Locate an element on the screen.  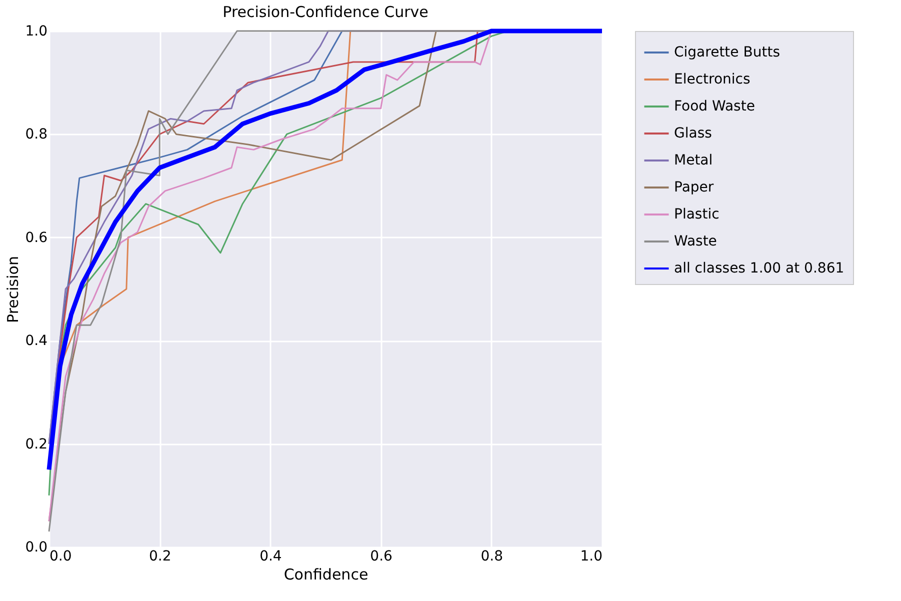
legend-label: Cigarette Butts is located at coordinates (727, 52).